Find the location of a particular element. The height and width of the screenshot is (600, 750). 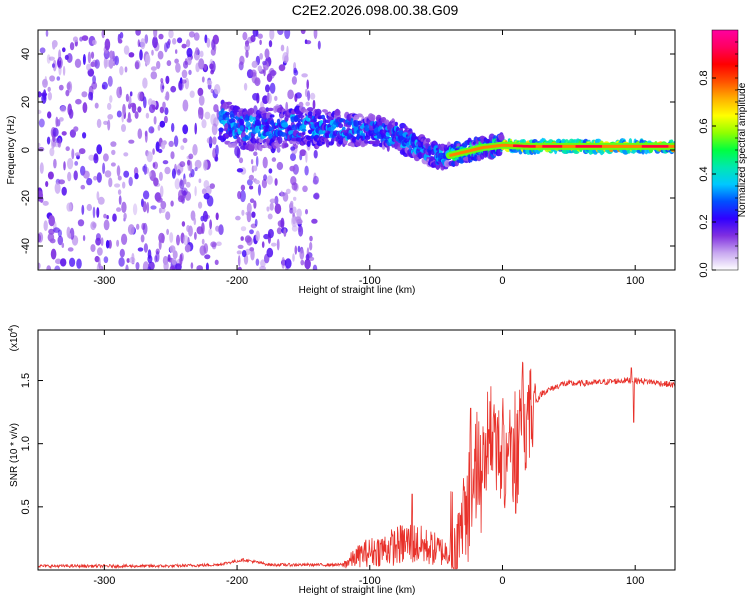

x-tick-label: 0 is located at coordinates (502, 581).